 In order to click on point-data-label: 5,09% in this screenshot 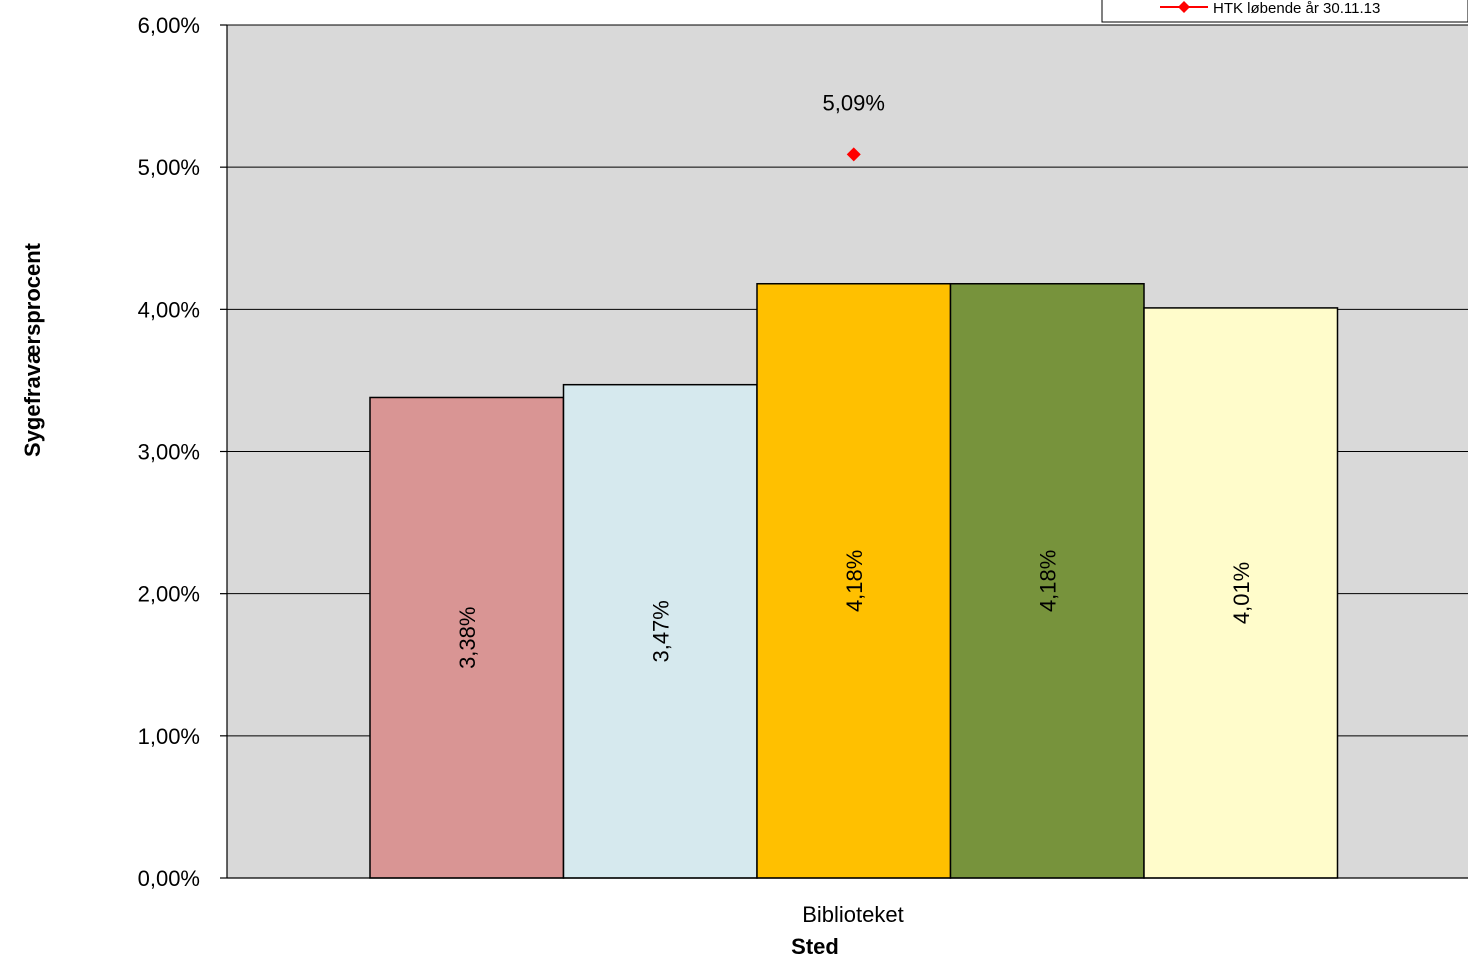, I will do `click(854, 102)`.